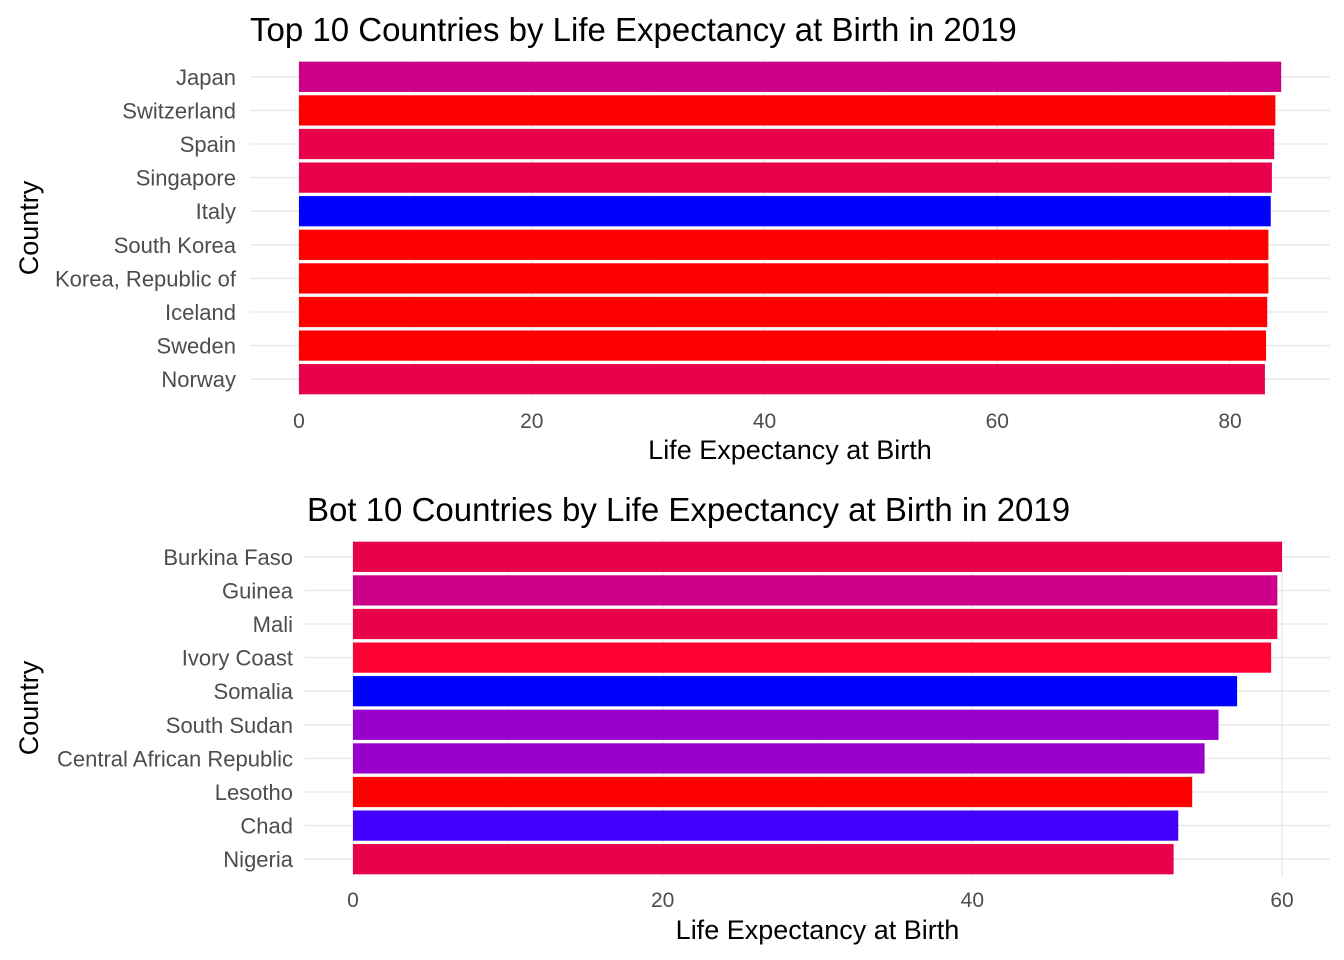 The image size is (1344, 960). I want to click on category-label: Chad, so click(266, 826).